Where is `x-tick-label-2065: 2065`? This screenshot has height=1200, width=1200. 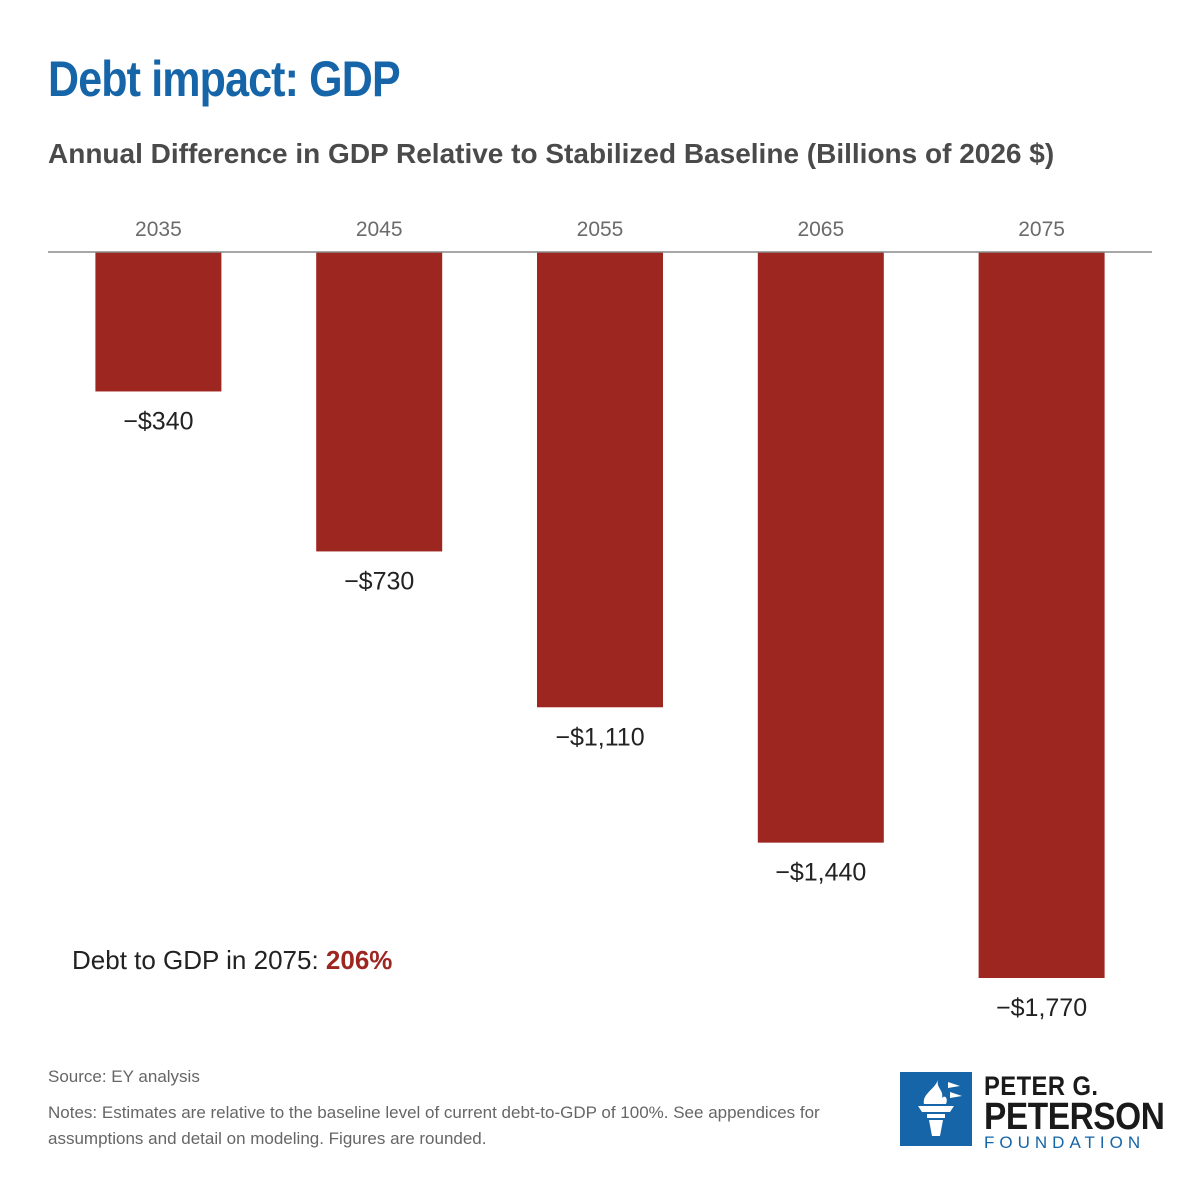
x-tick-label-2065: 2065 is located at coordinates (820, 229).